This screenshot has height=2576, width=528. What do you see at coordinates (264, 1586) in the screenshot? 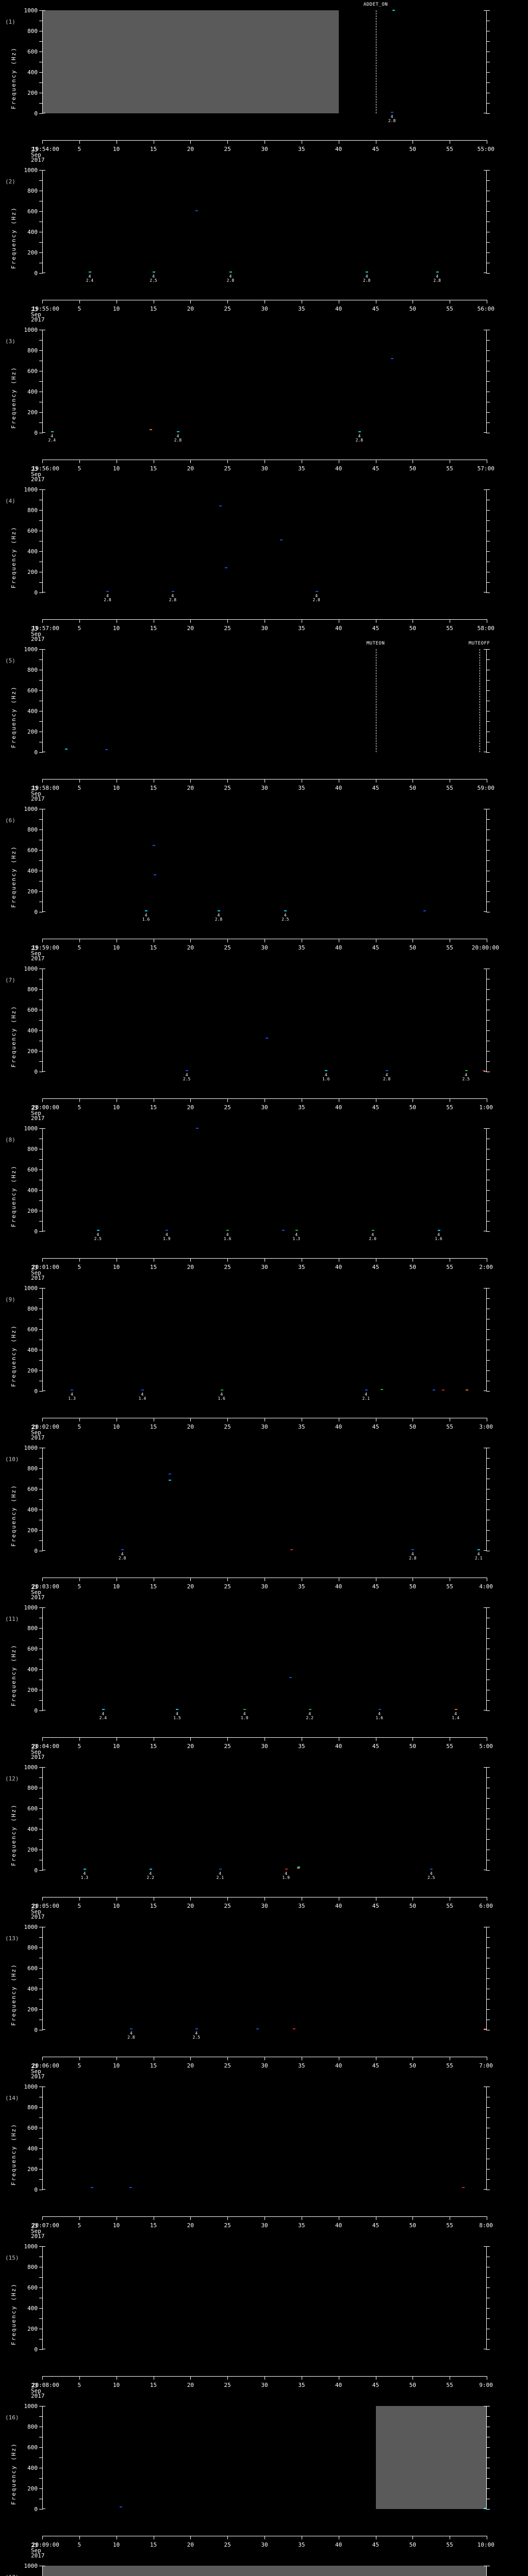
I see `x-axis-tick-label: 30` at bounding box center [264, 1586].